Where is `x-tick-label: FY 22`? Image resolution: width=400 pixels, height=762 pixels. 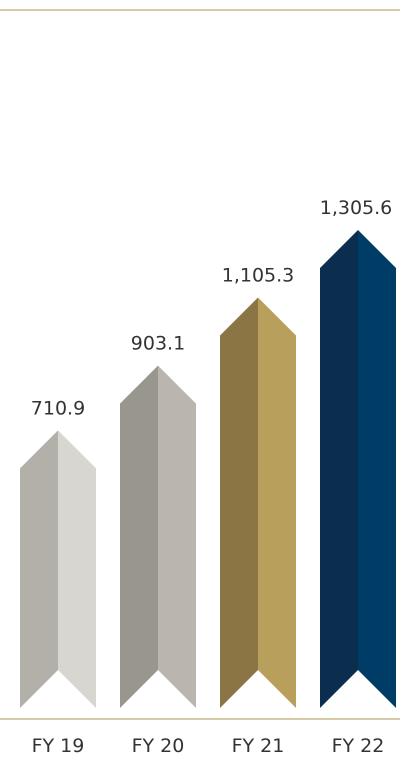 x-tick-label: FY 22 is located at coordinates (358, 746).